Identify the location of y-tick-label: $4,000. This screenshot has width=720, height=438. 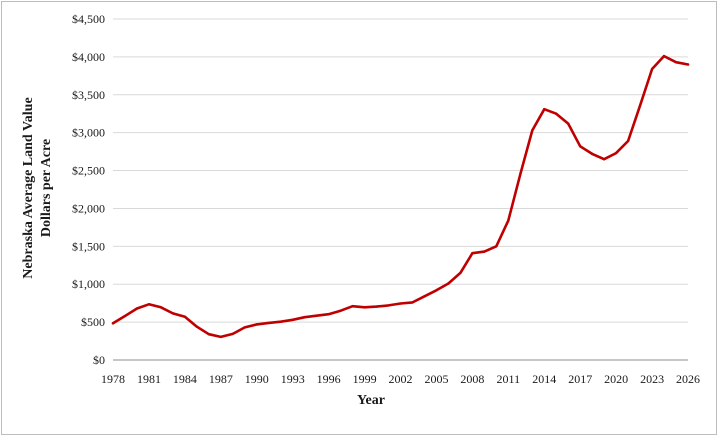
(88, 57).